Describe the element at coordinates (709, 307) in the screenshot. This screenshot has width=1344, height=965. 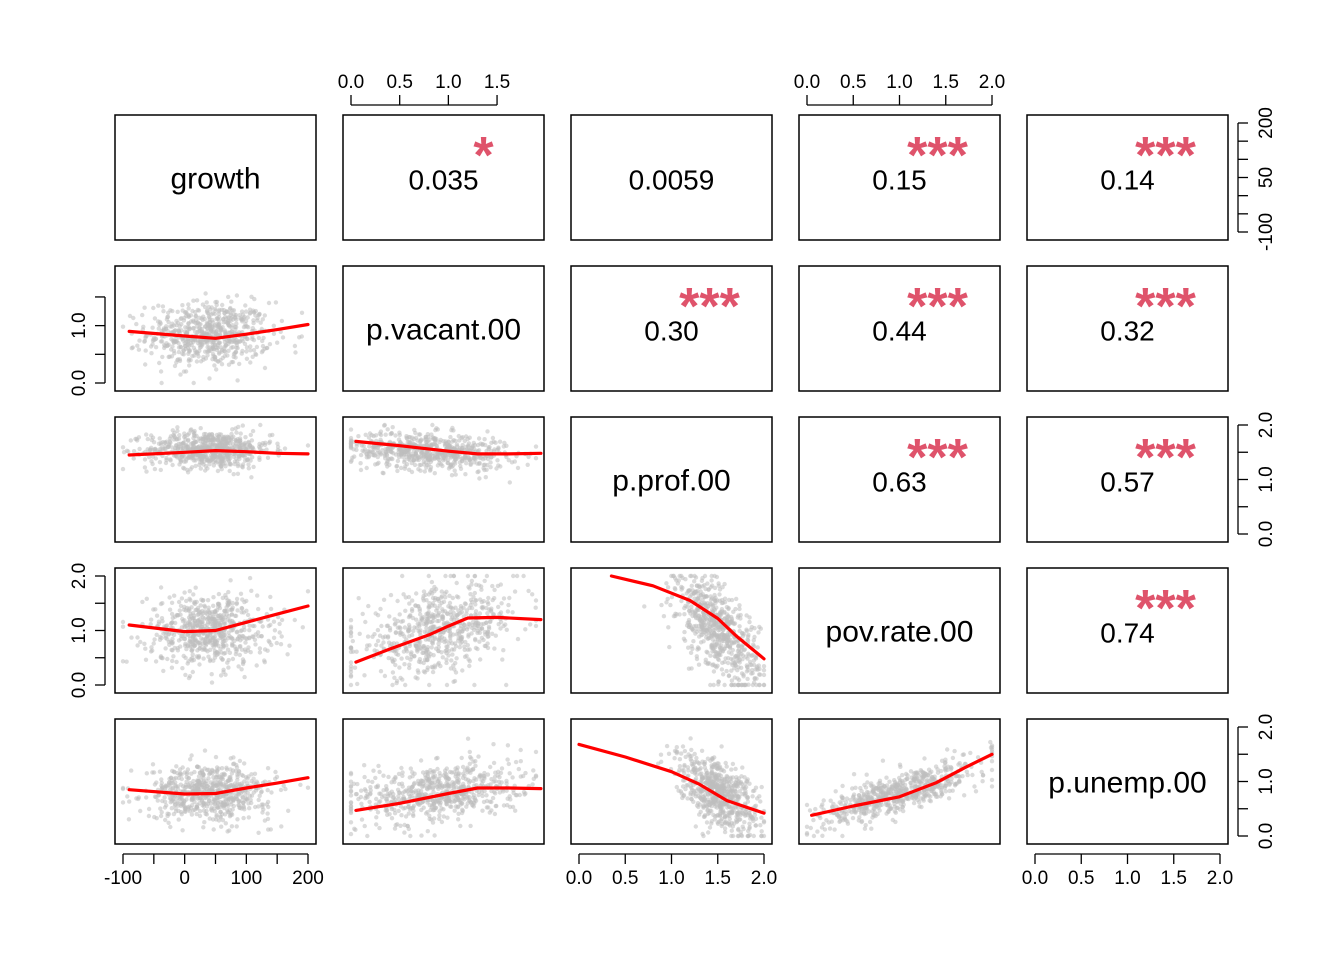
I see `significance-stars-r1-c2: ***` at that location.